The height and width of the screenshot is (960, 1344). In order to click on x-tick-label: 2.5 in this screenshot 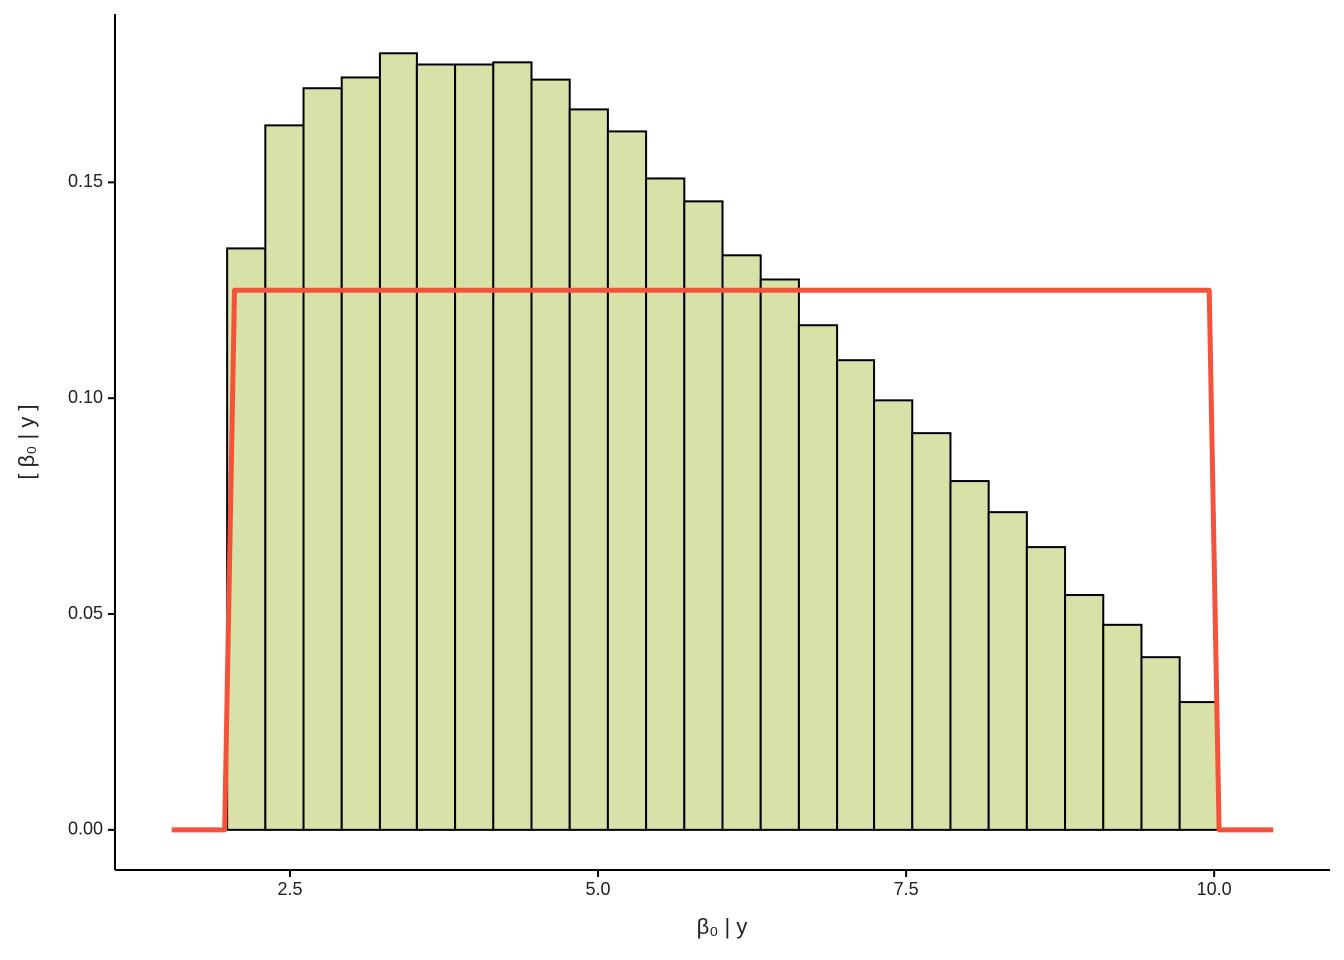, I will do `click(289, 889)`.